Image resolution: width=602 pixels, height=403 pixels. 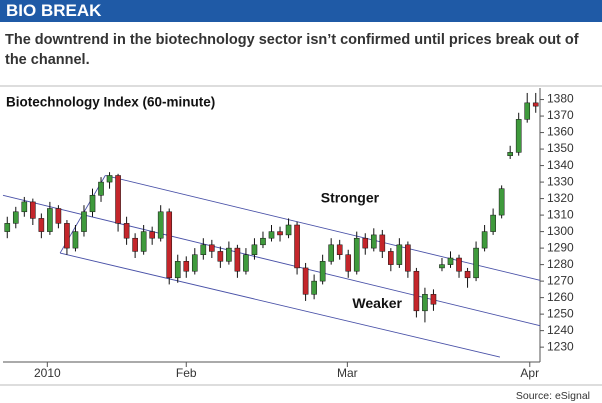 I want to click on chart-title: Biotechnology Index (60-minute), so click(x=110, y=102).